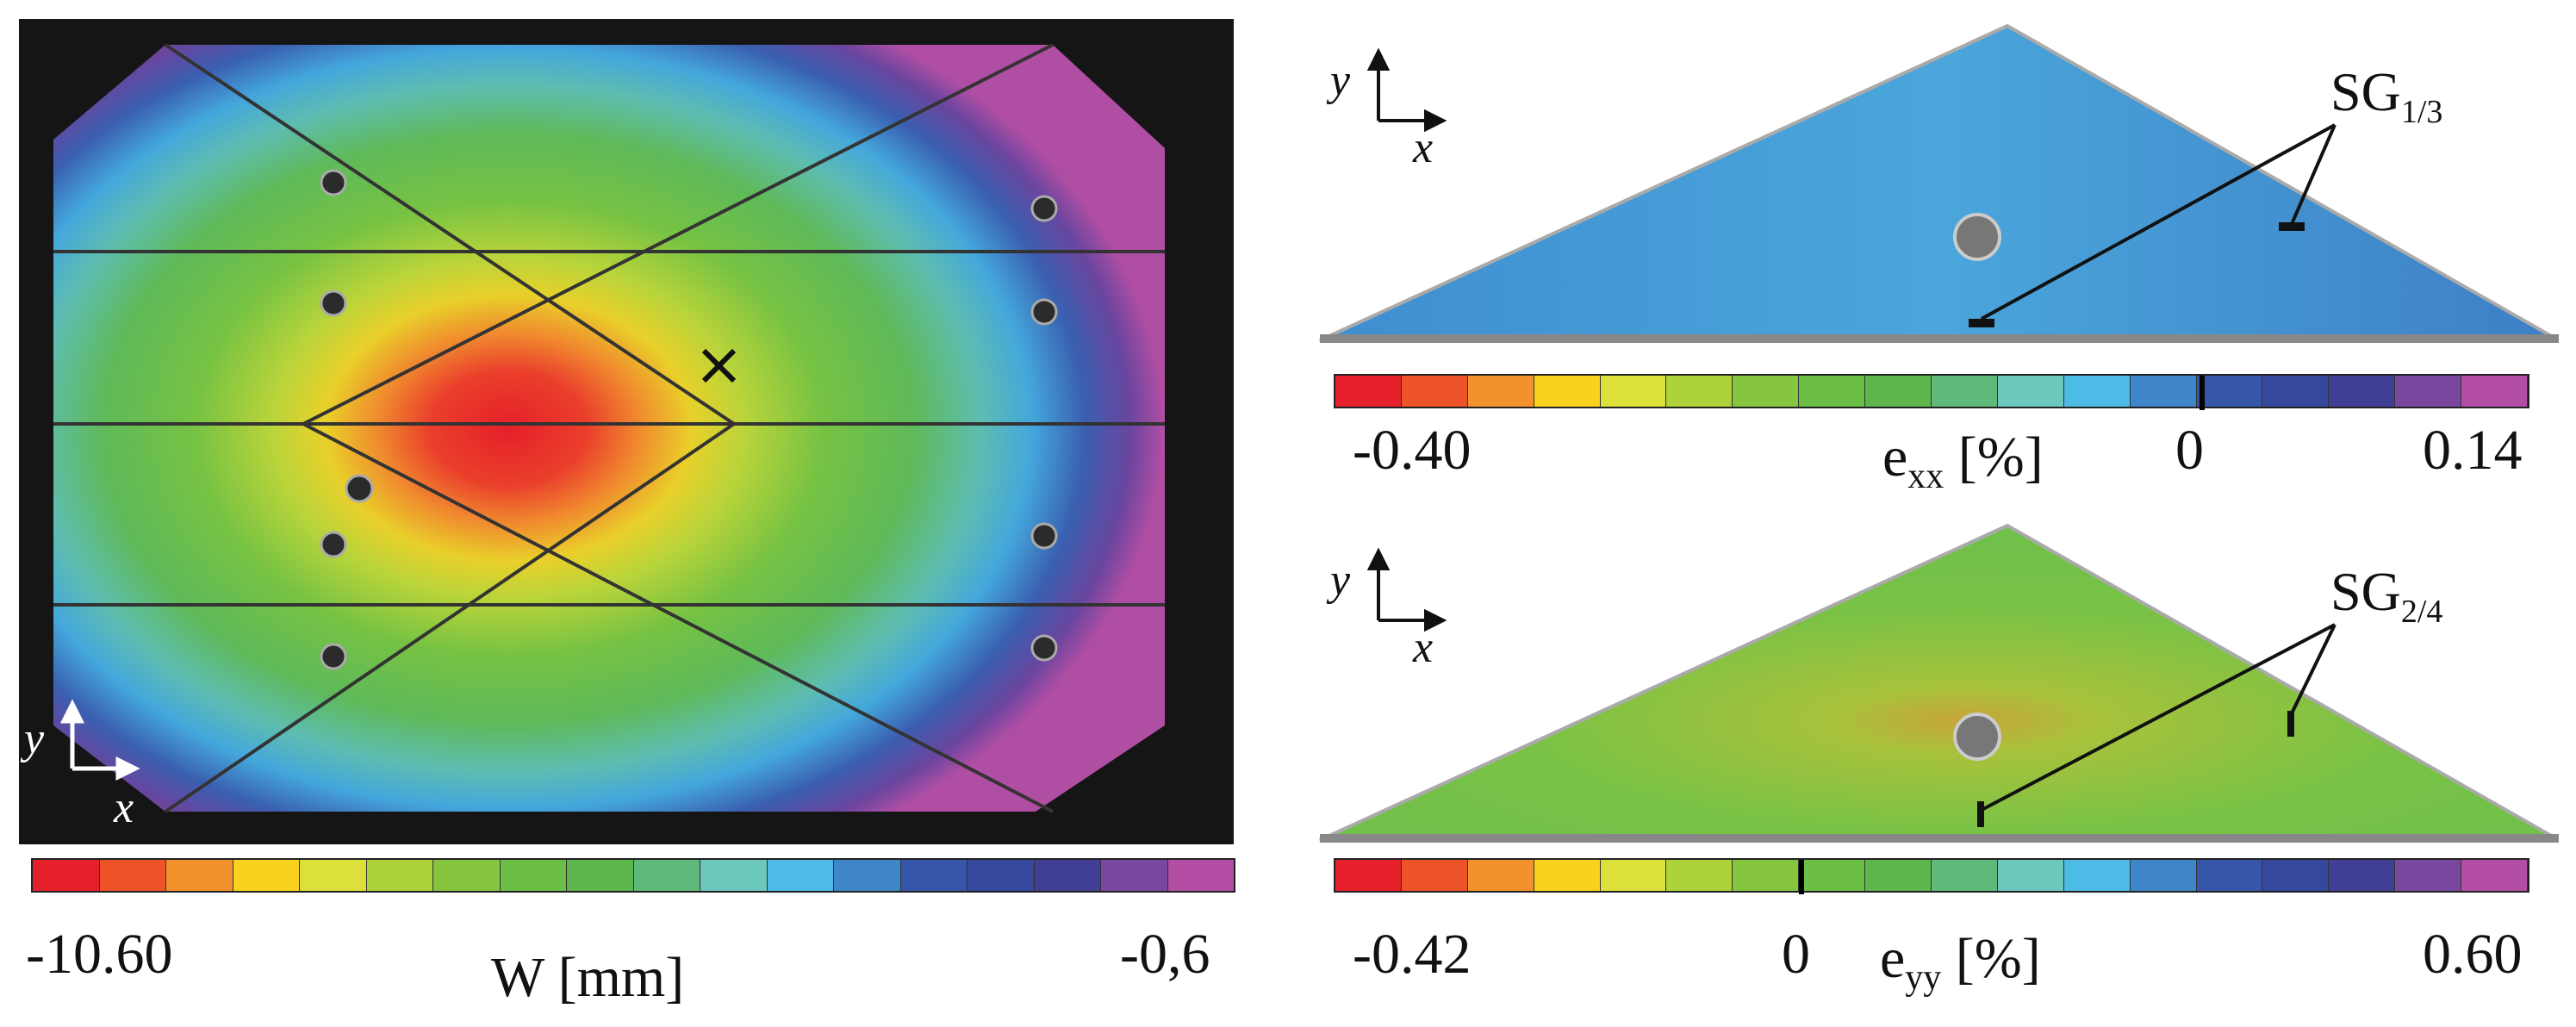 The width and height of the screenshot is (2576, 1027). I want to click on sg-leader-lines-xx, so click(2158, 222).